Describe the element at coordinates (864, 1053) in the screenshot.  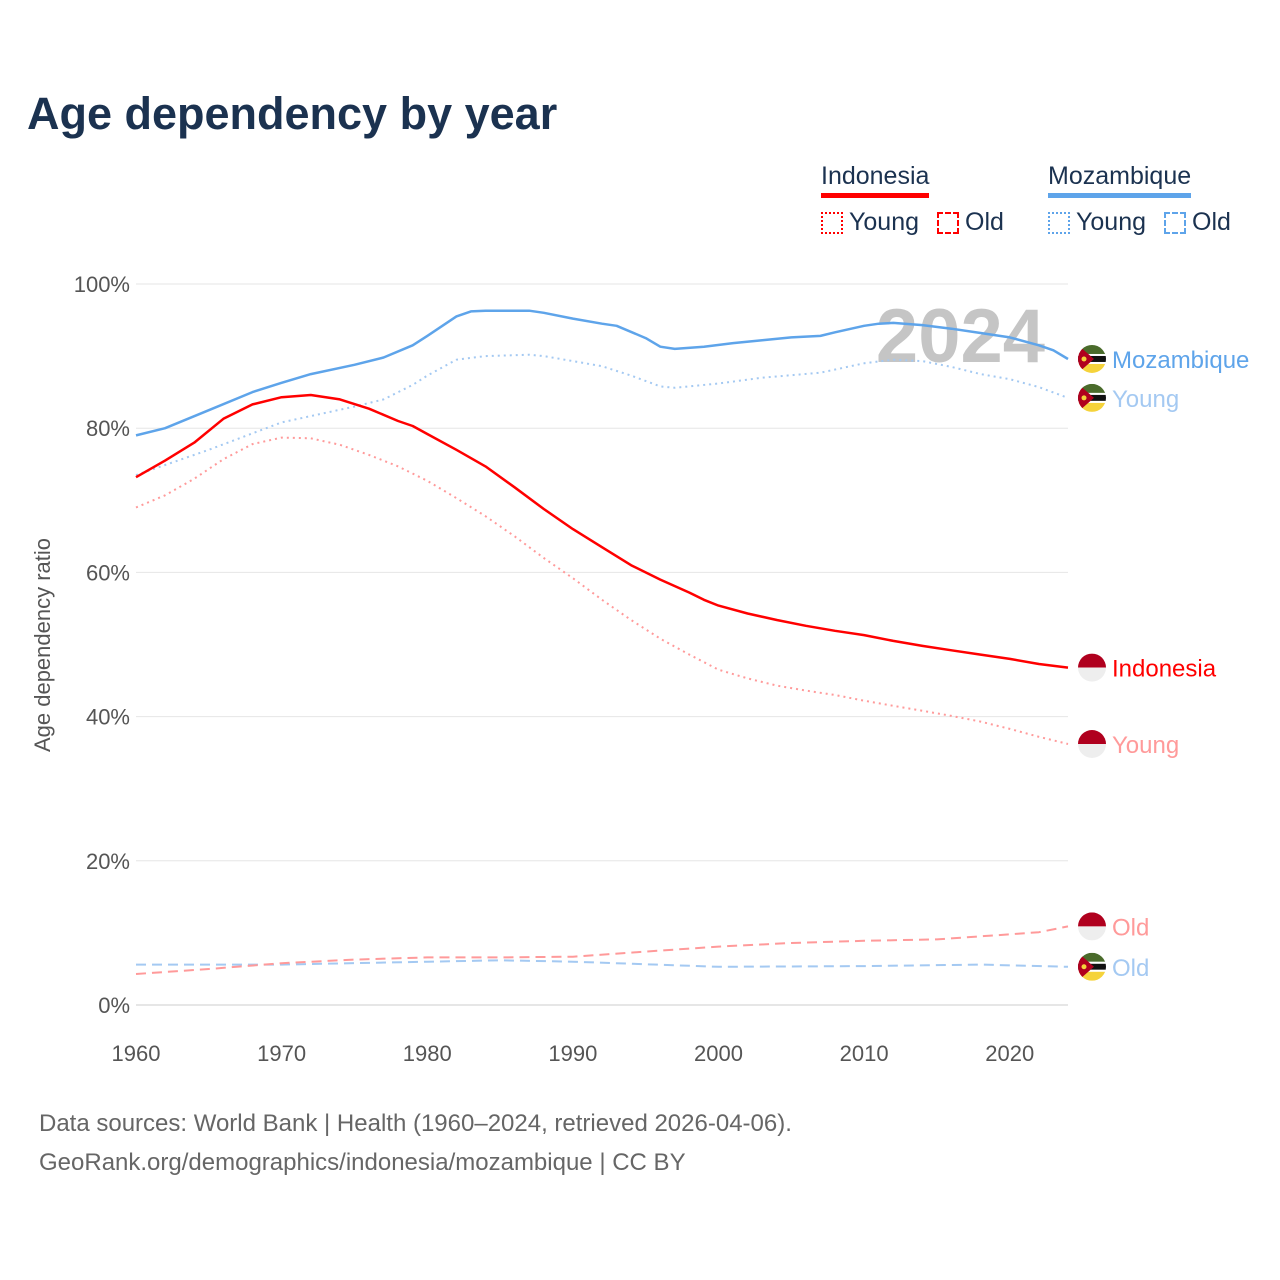
I see `x-tick-label: 2010` at that location.